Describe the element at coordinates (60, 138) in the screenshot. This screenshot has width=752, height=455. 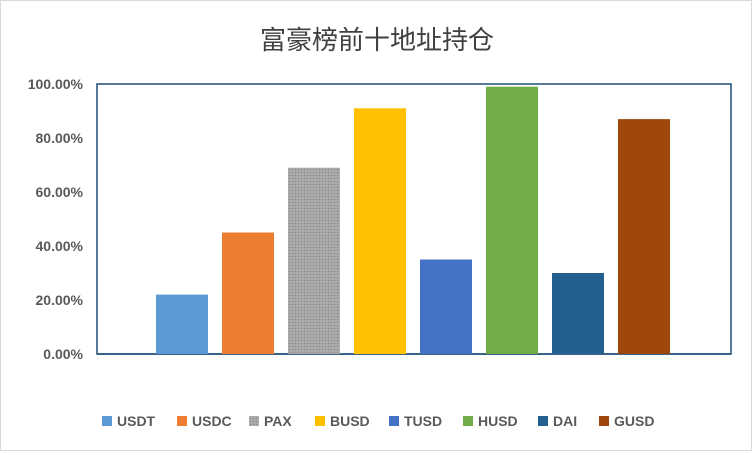
I see `y-tick-label: 80.00%` at that location.